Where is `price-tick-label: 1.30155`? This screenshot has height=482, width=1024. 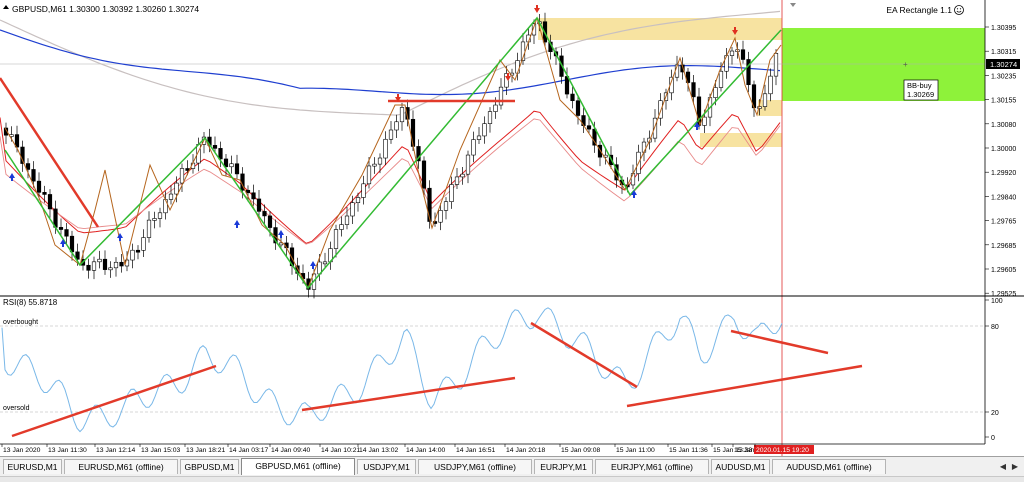 price-tick-label: 1.30155 is located at coordinates (1003, 101).